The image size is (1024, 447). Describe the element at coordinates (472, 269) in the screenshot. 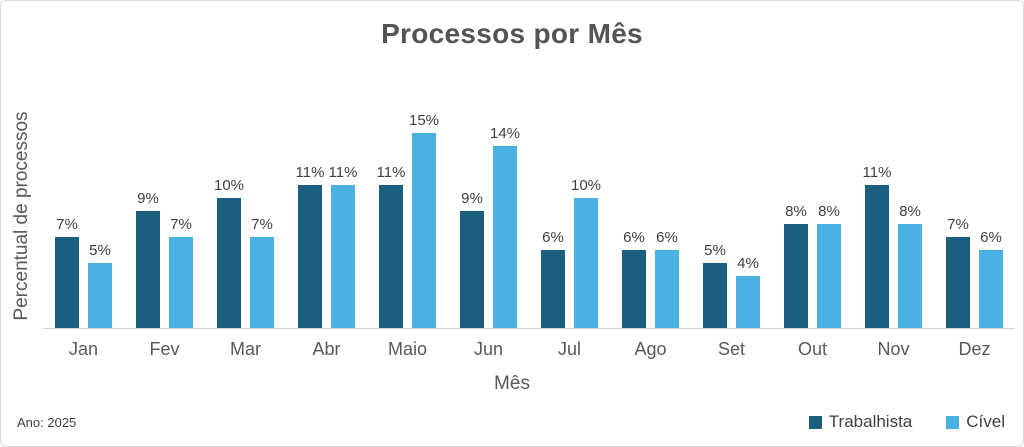

I see `bar-trabalhista-jun` at that location.